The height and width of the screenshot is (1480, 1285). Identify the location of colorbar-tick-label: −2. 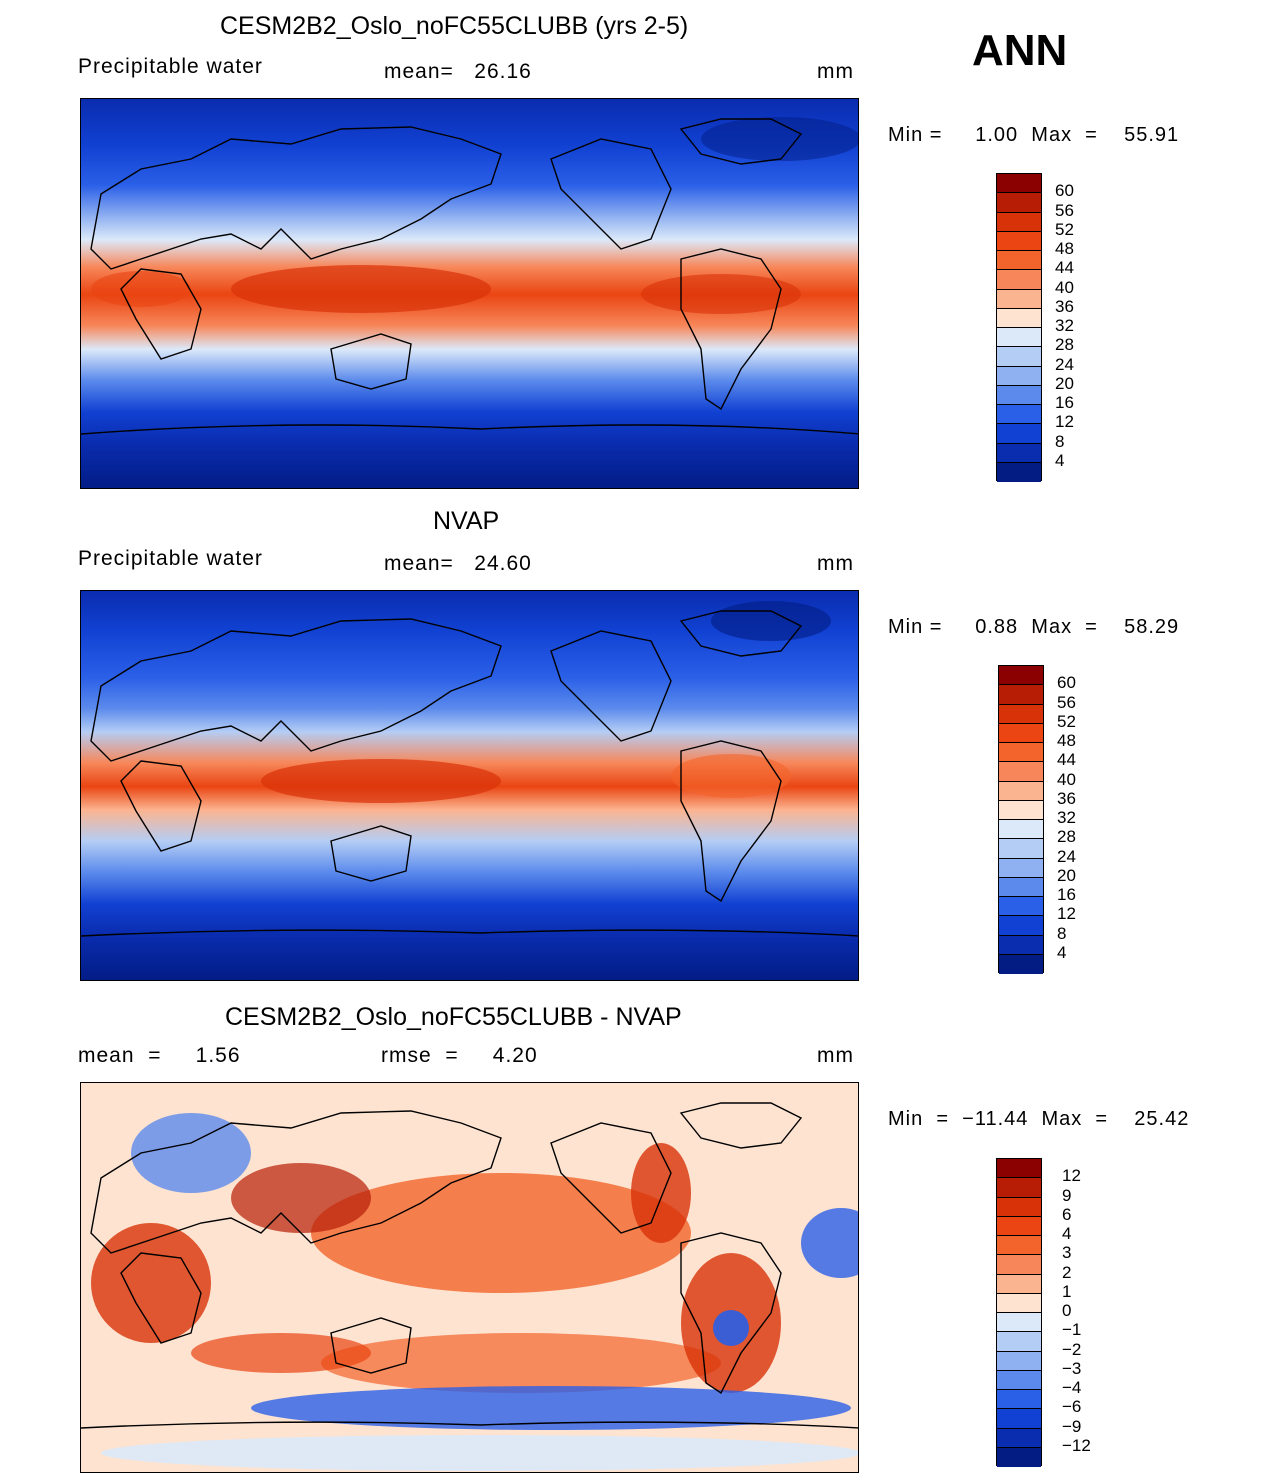
(1072, 1349).